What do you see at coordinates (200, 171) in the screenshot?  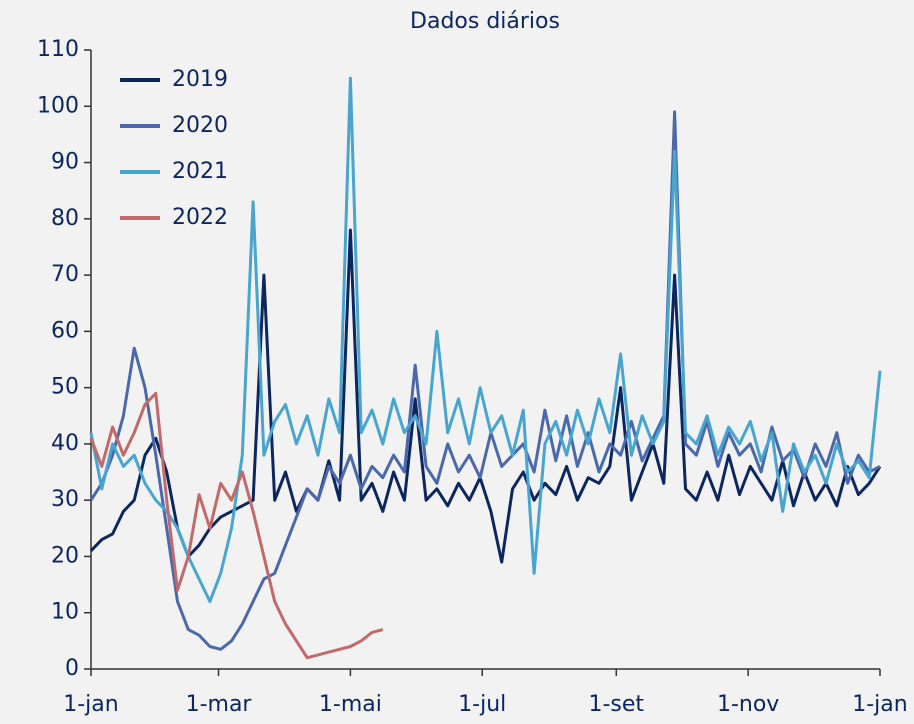 I see `legend-label: 2021` at bounding box center [200, 171].